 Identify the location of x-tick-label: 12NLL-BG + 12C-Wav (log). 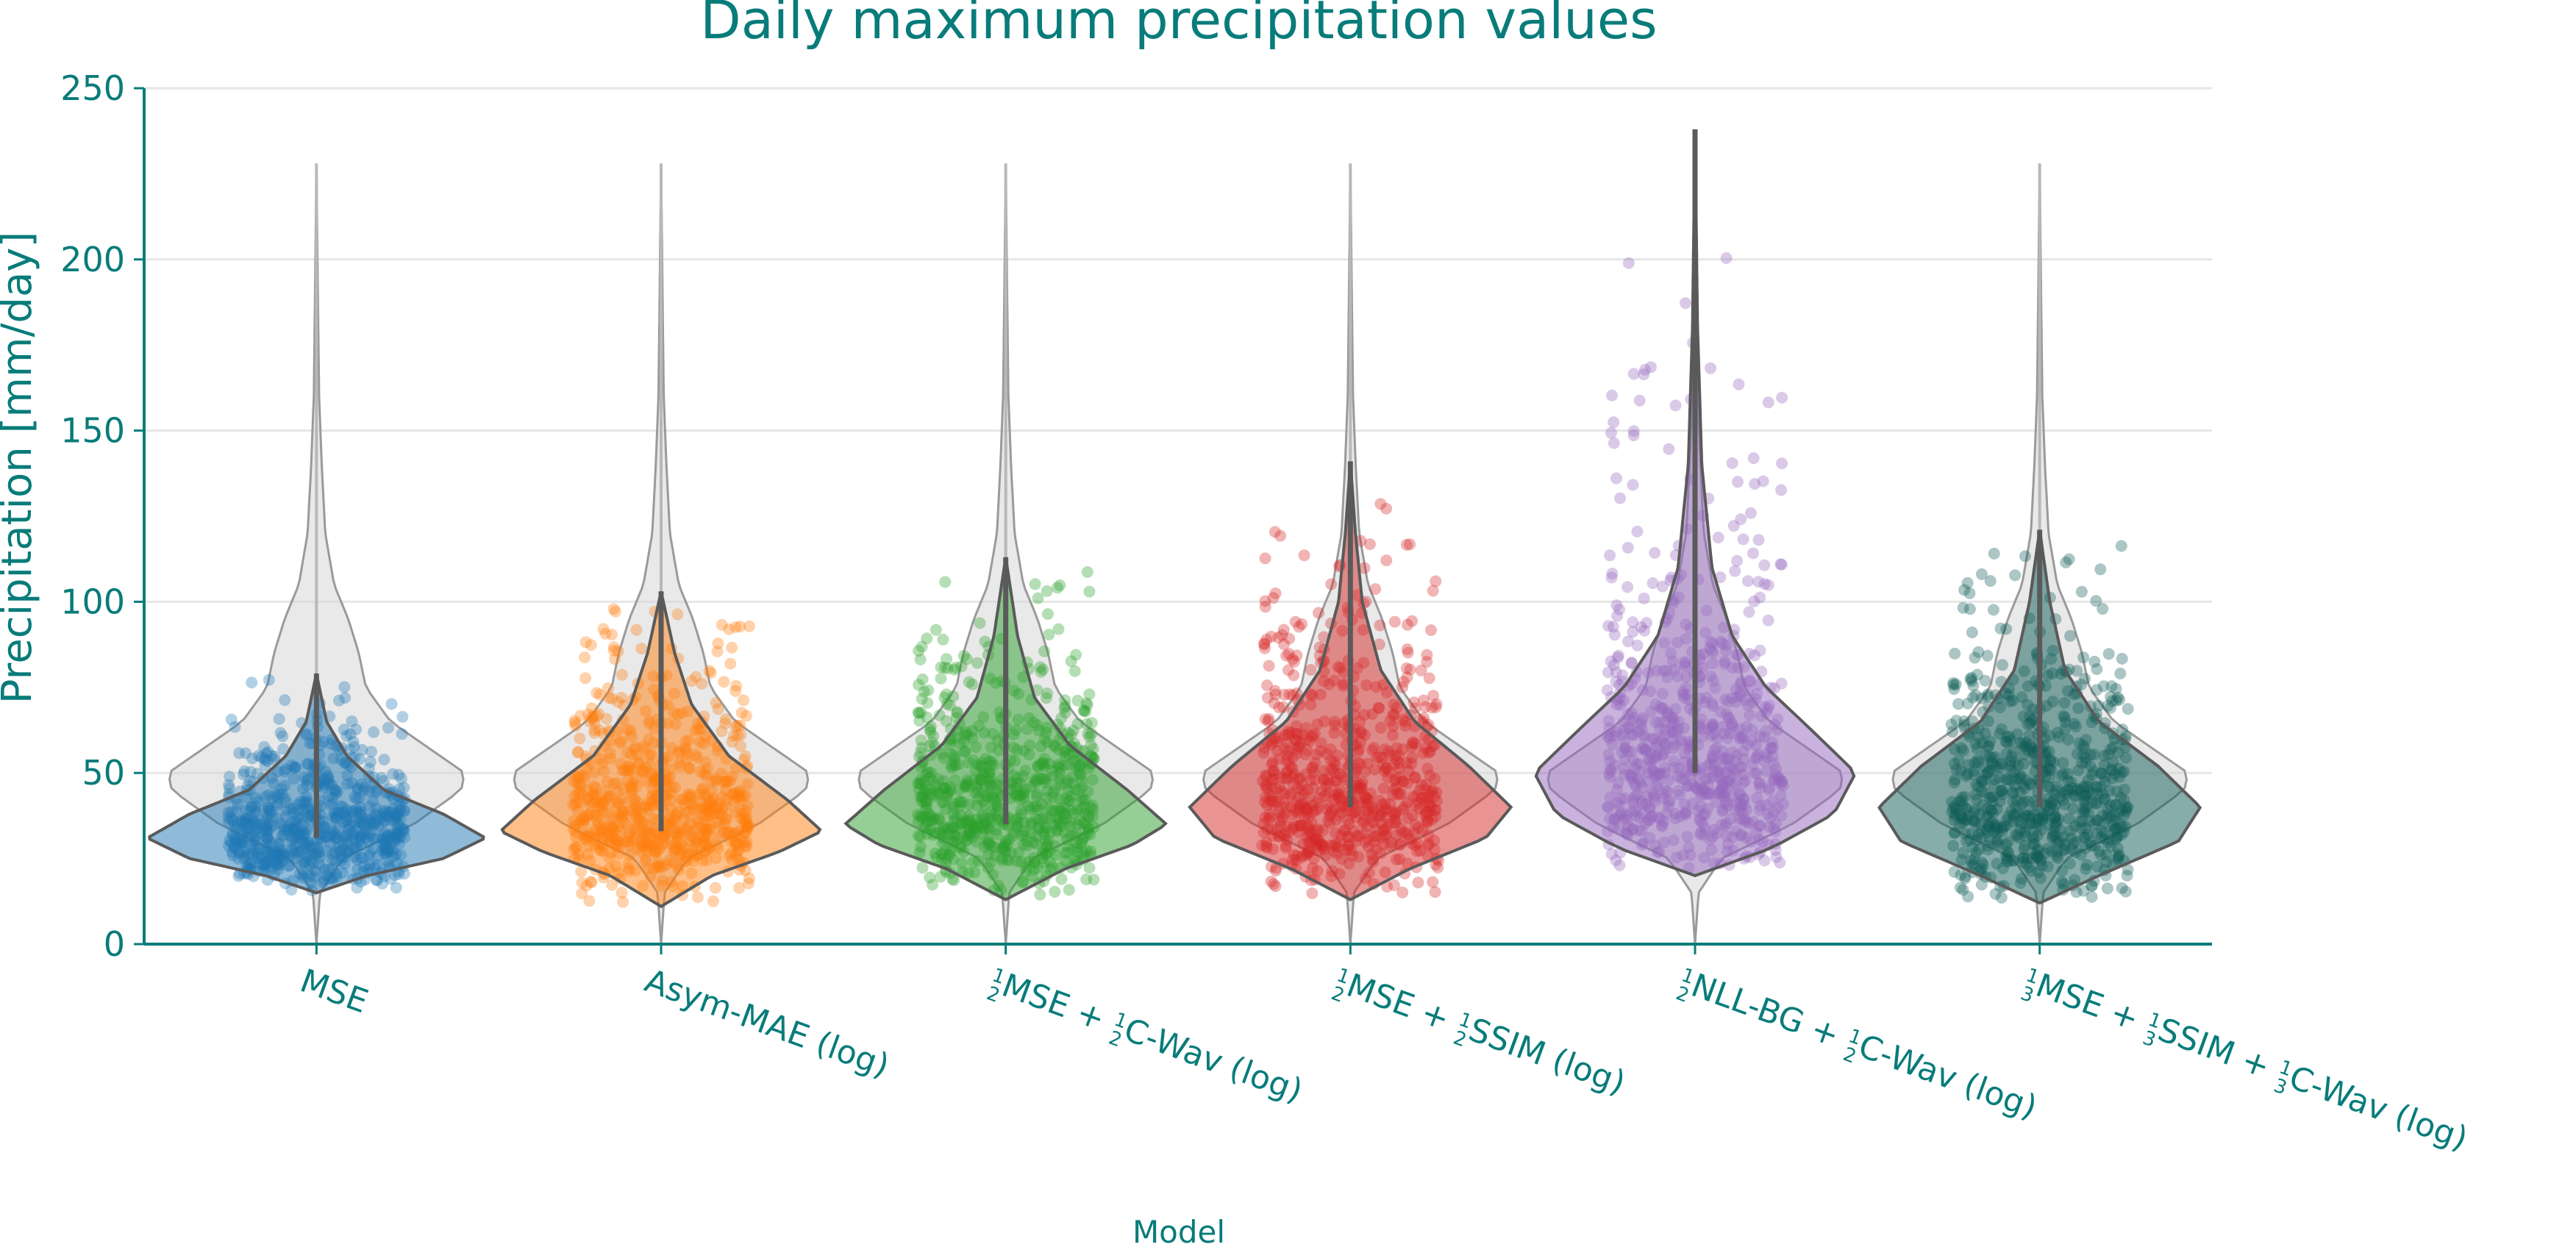
(1857, 1047).